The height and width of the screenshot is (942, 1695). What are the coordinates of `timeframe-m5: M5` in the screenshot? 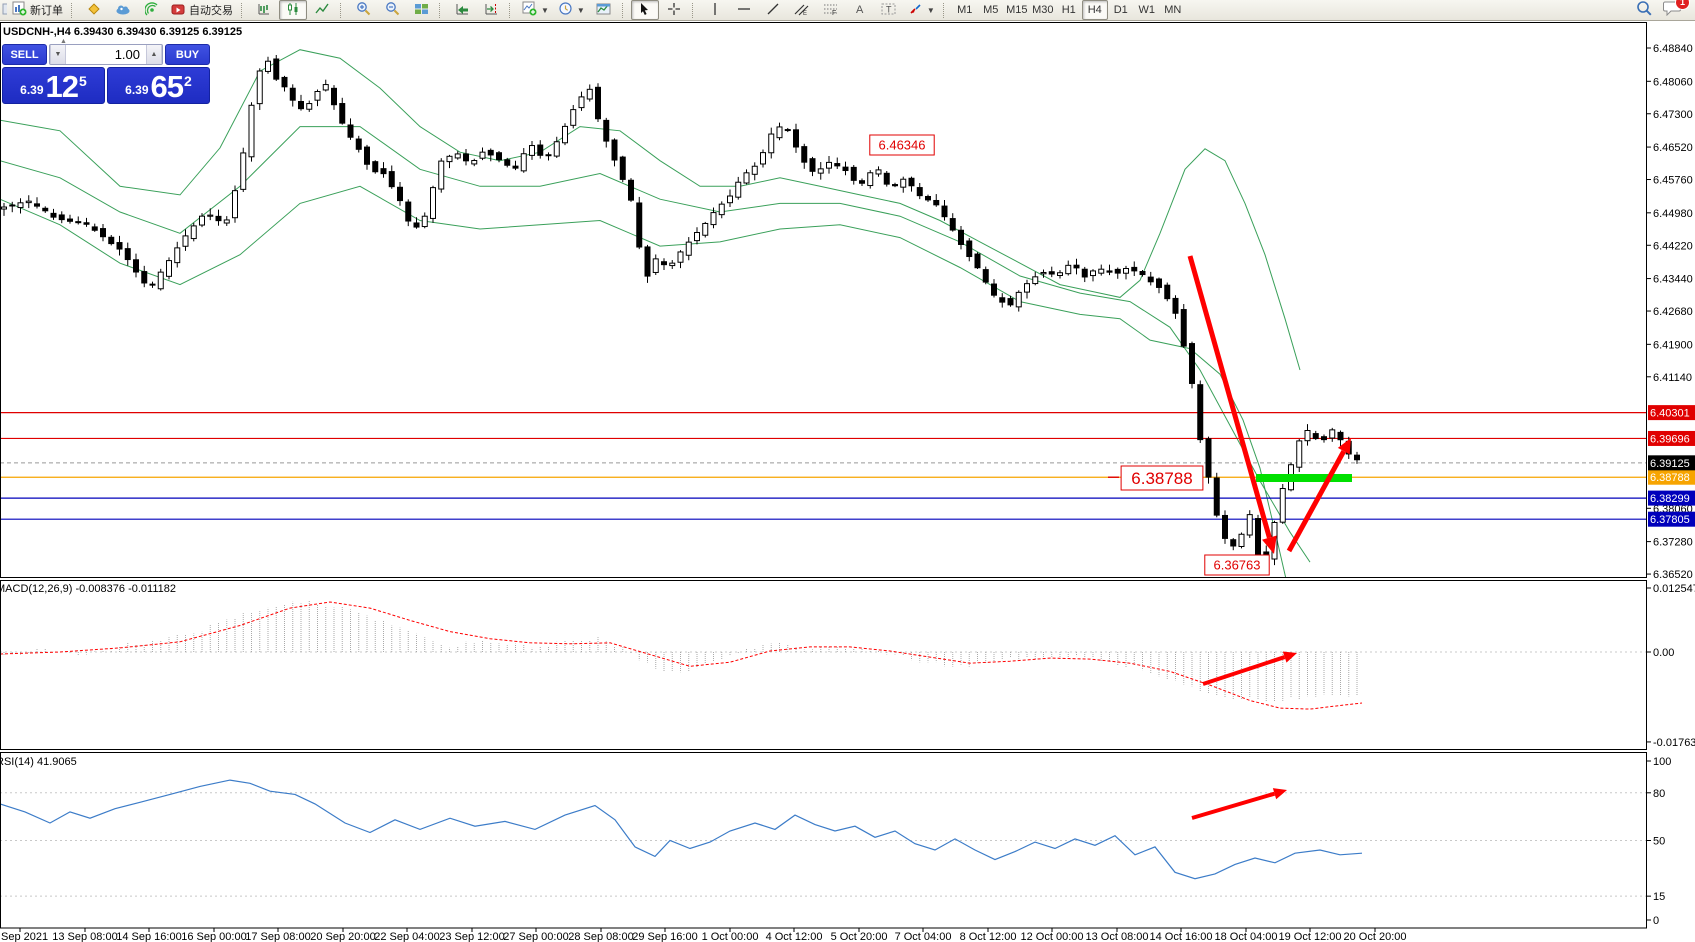 It's located at (991, 10).